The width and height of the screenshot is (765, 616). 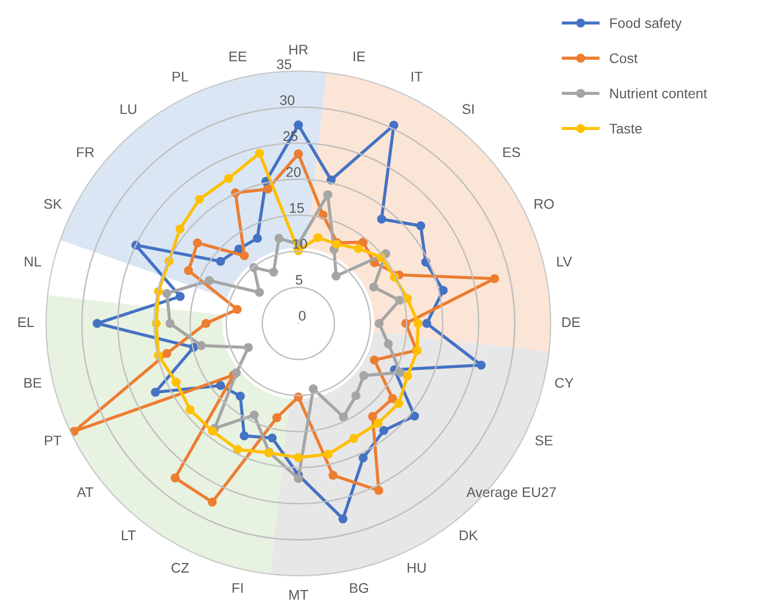 What do you see at coordinates (85, 492) in the screenshot?
I see `spoke-label: AT` at bounding box center [85, 492].